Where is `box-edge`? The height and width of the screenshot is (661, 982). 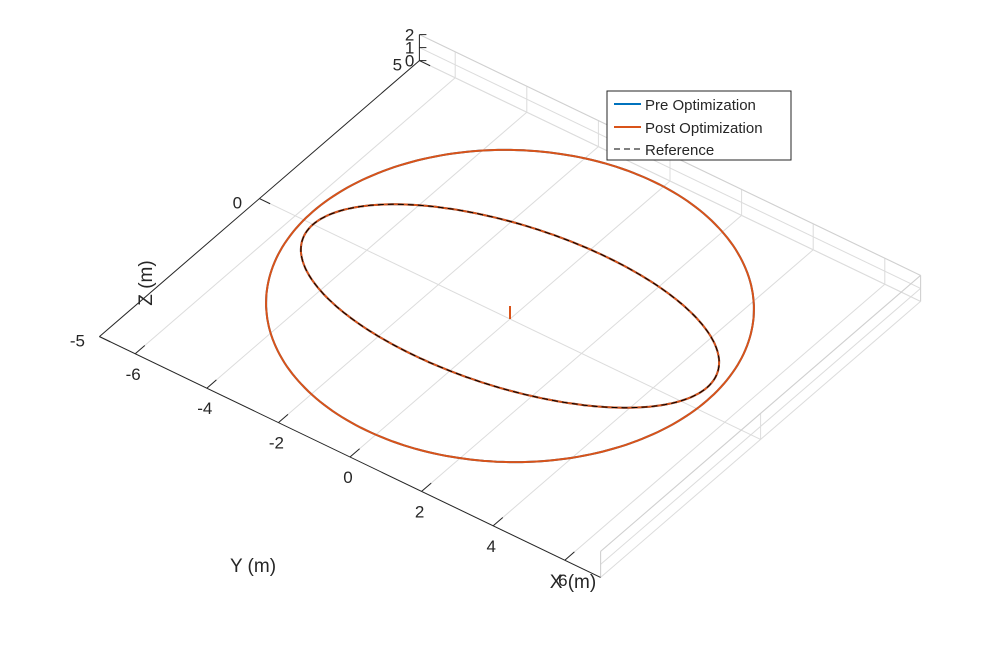 box-edge is located at coordinates (760, 413).